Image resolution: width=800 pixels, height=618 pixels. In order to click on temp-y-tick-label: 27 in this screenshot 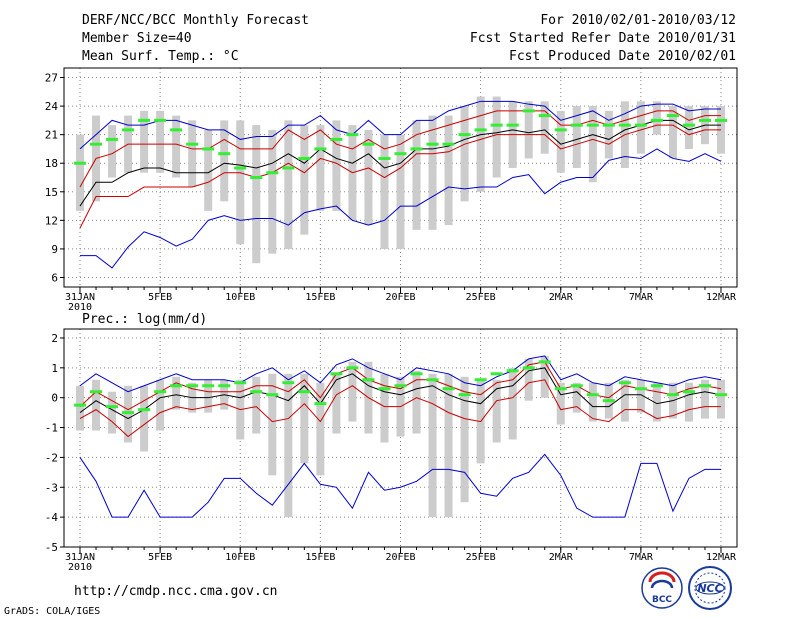, I will do `click(51, 78)`.